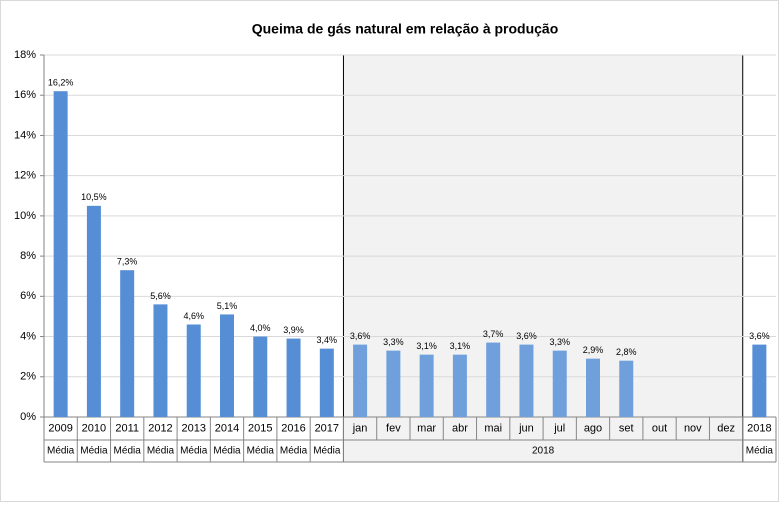 This screenshot has height=507, width=779. I want to click on x-tick-label: 2014, so click(227, 428).